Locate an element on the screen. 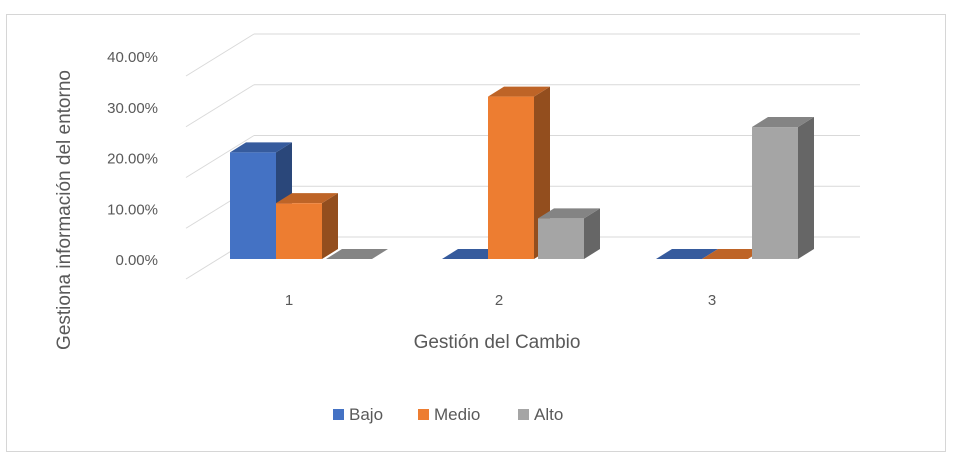 The width and height of the screenshot is (956, 459). legend-swatch-bajo is located at coordinates (338, 414).